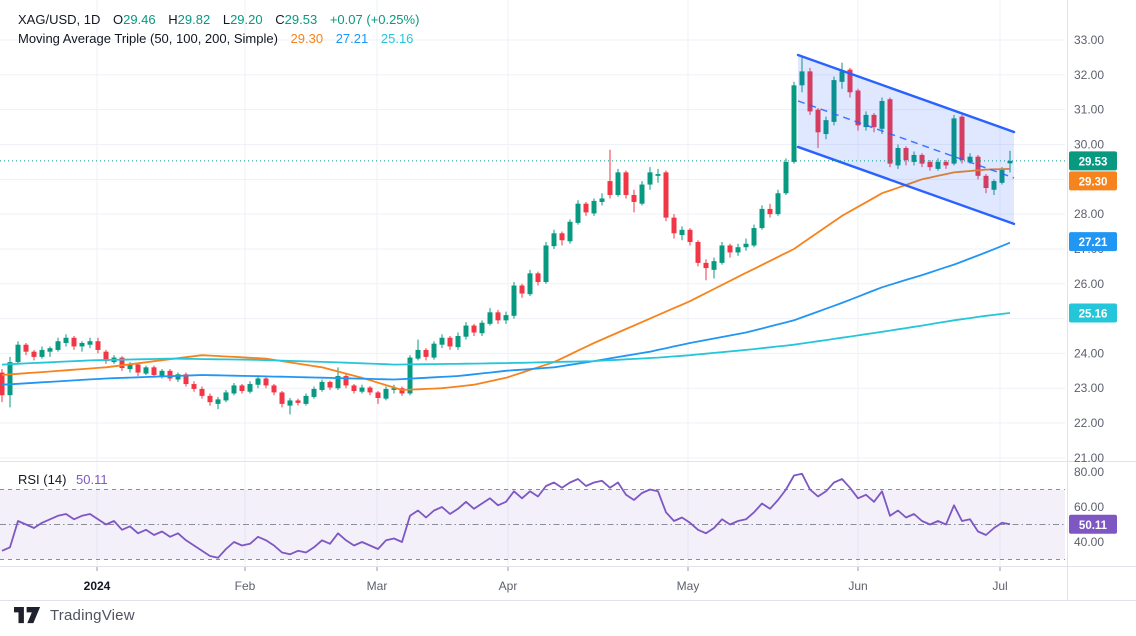 Image resolution: width=1136 pixels, height=636 pixels. What do you see at coordinates (194, 19) in the screenshot?
I see `high-value: 29.82` at bounding box center [194, 19].